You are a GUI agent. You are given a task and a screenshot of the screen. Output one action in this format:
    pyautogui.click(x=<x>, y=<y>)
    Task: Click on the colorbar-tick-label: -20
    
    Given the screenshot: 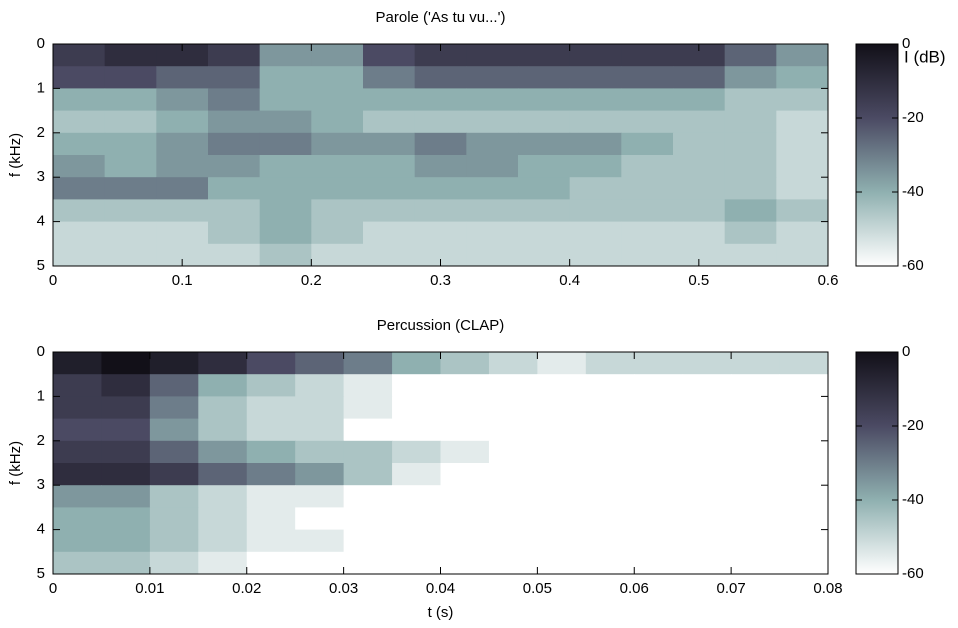 What is the action you would take?
    pyautogui.click(x=913, y=425)
    